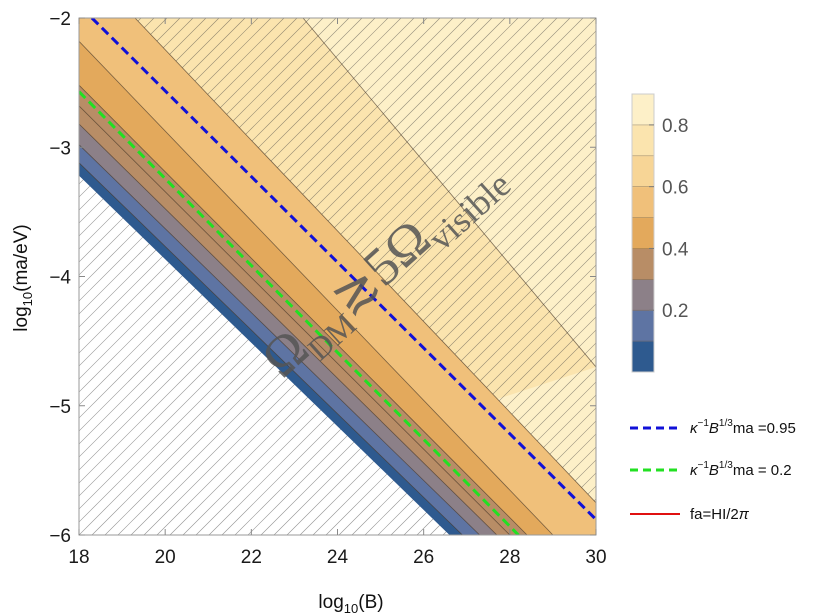  Describe the element at coordinates (743, 427) in the screenshot. I see `legend-label-0: κ−1B1/3ma =0.95` at that location.